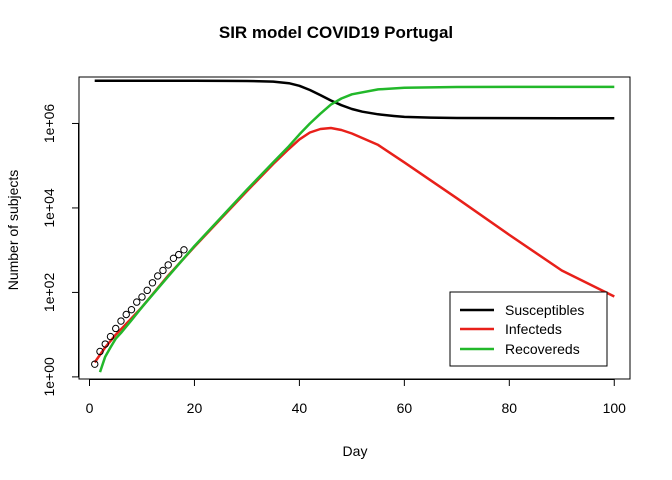  Describe the element at coordinates (300, 408) in the screenshot. I see `x-tick-label: 40` at that location.